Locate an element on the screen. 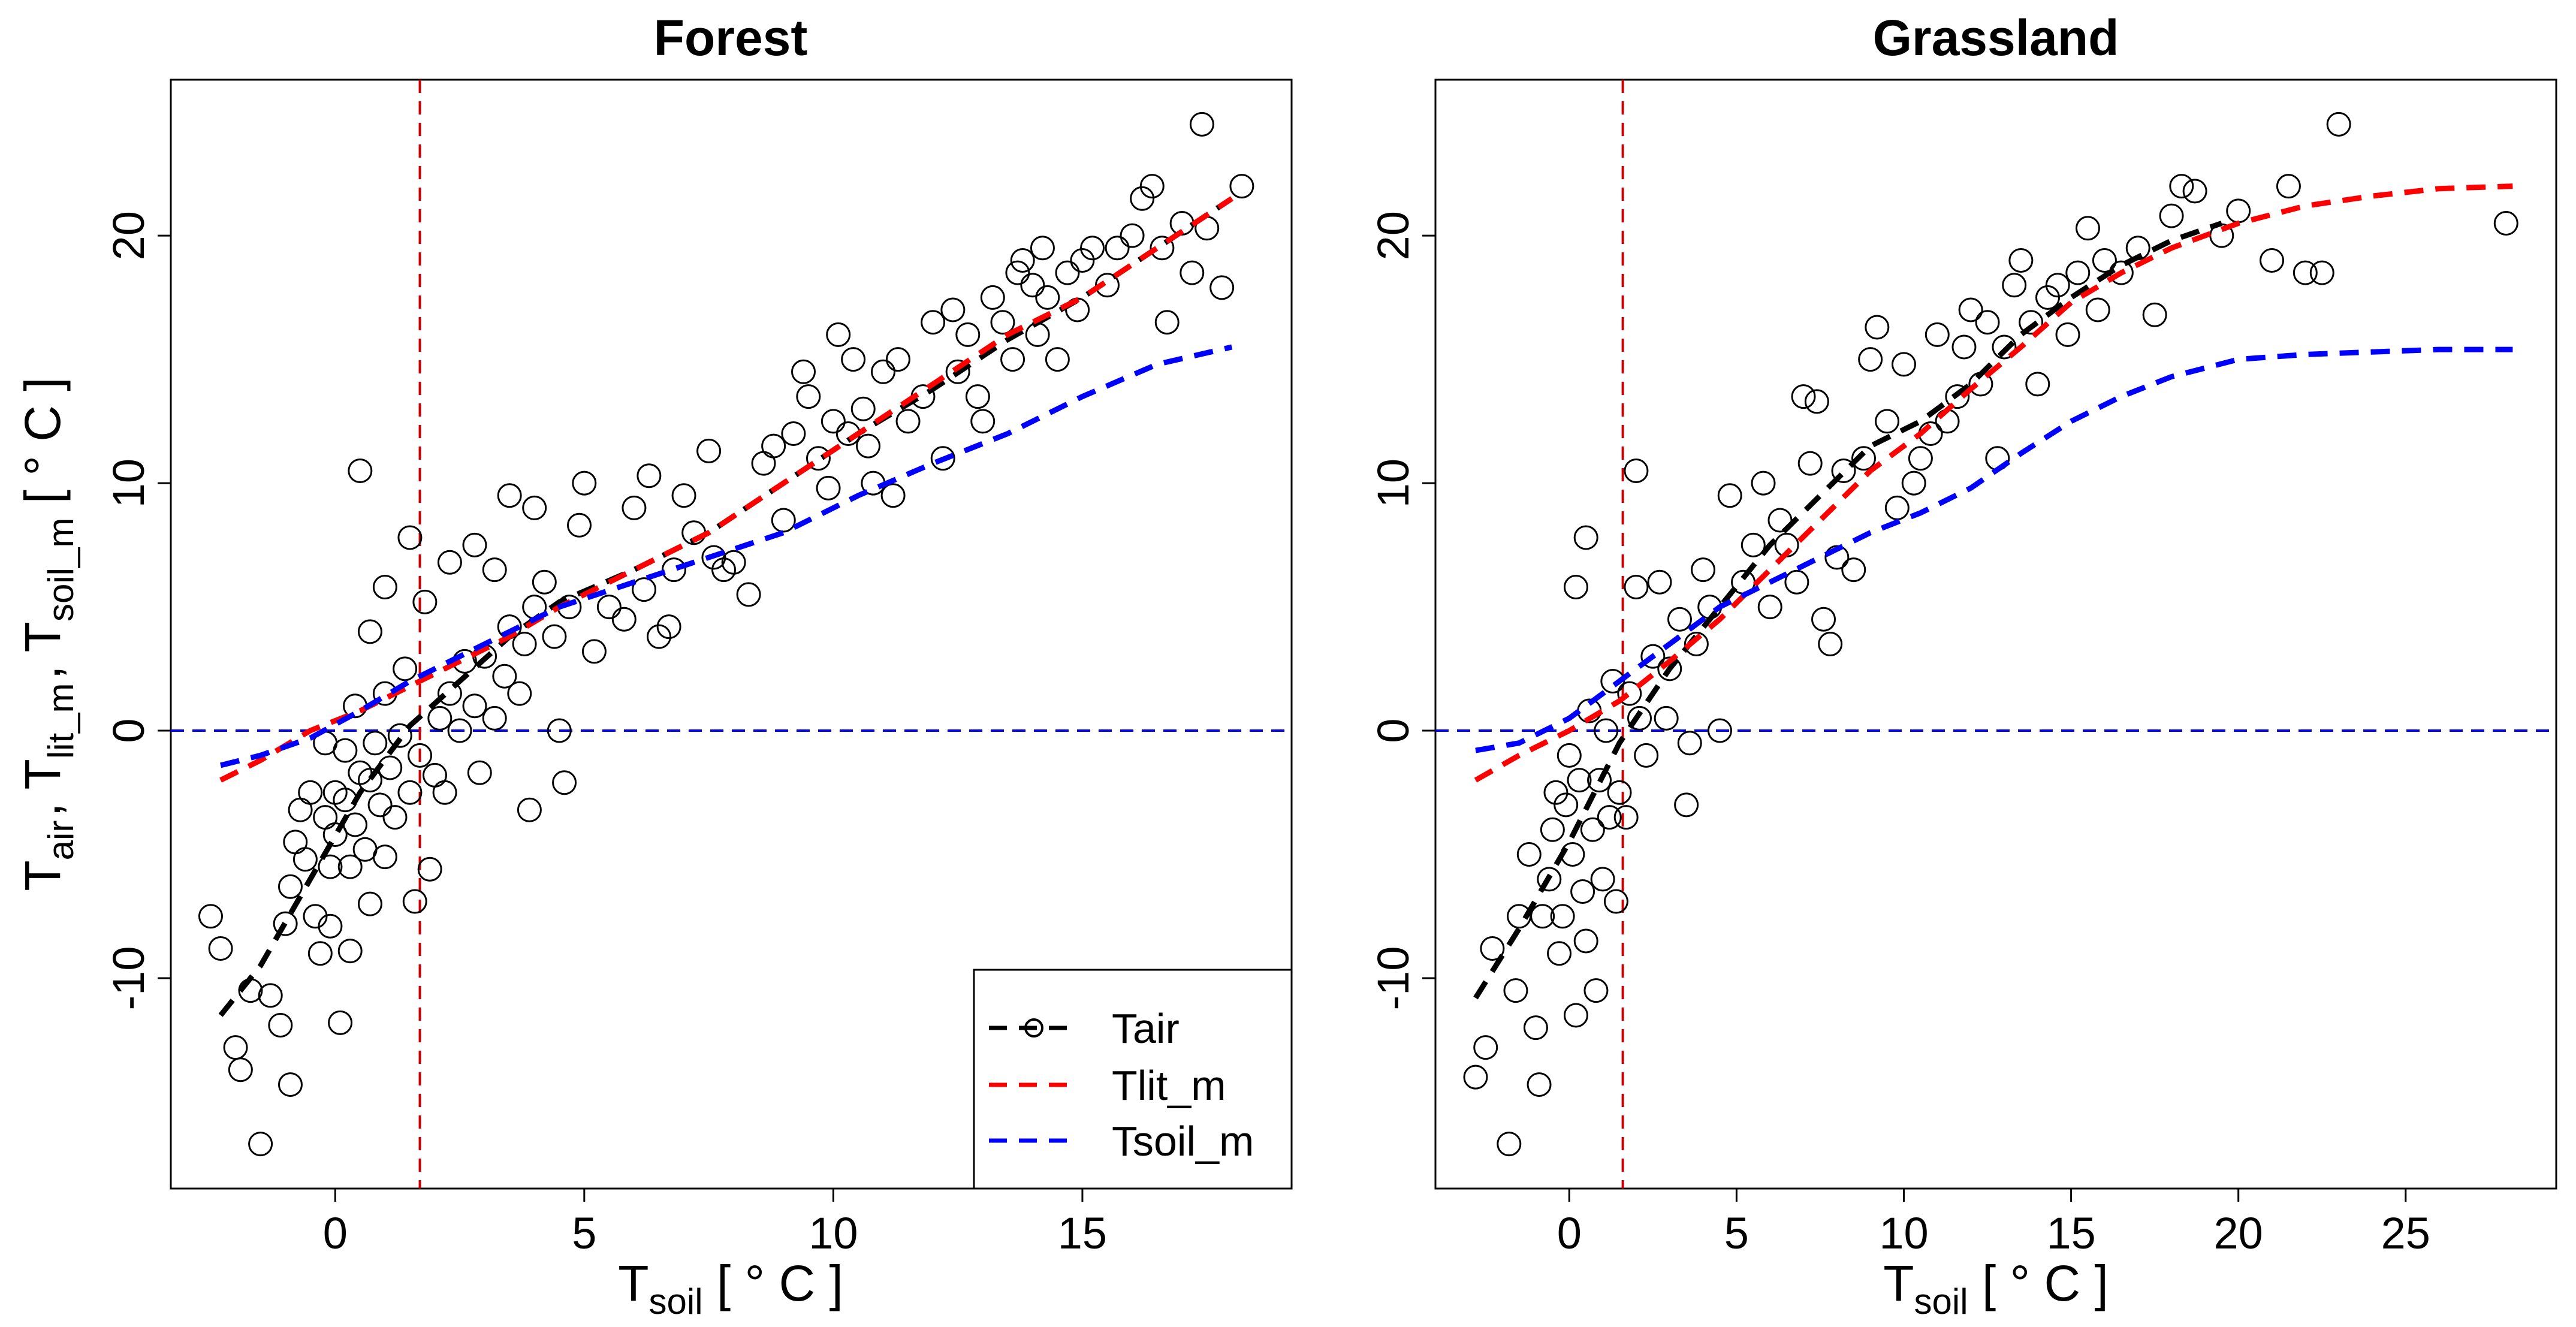 The height and width of the screenshot is (1327, 2576). legend-tsoil-label: Tsoil_m is located at coordinates (1183, 1141).